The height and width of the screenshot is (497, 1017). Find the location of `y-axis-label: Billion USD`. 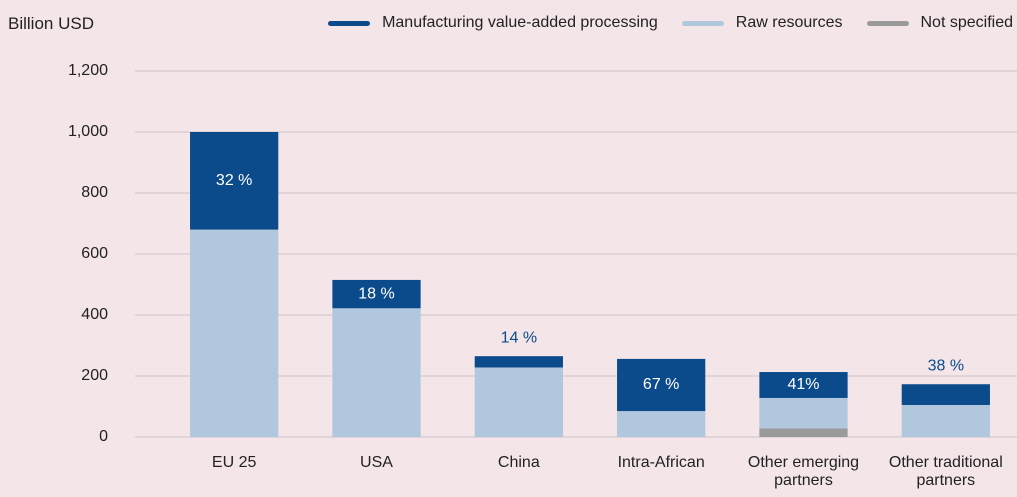

y-axis-label: Billion USD is located at coordinates (51, 23).